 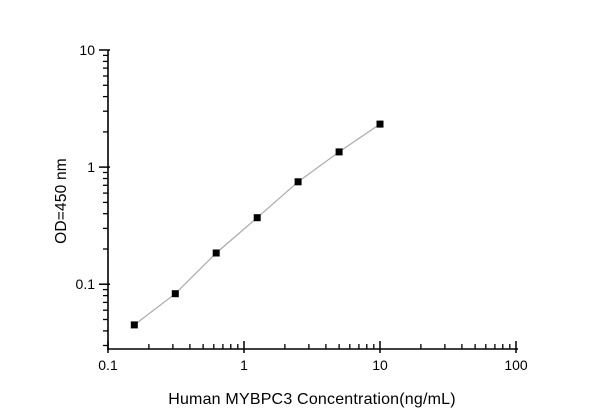 What do you see at coordinates (312, 399) in the screenshot?
I see `x-axis-title: Human MYBPC3 Concentration(ng/mL)` at bounding box center [312, 399].